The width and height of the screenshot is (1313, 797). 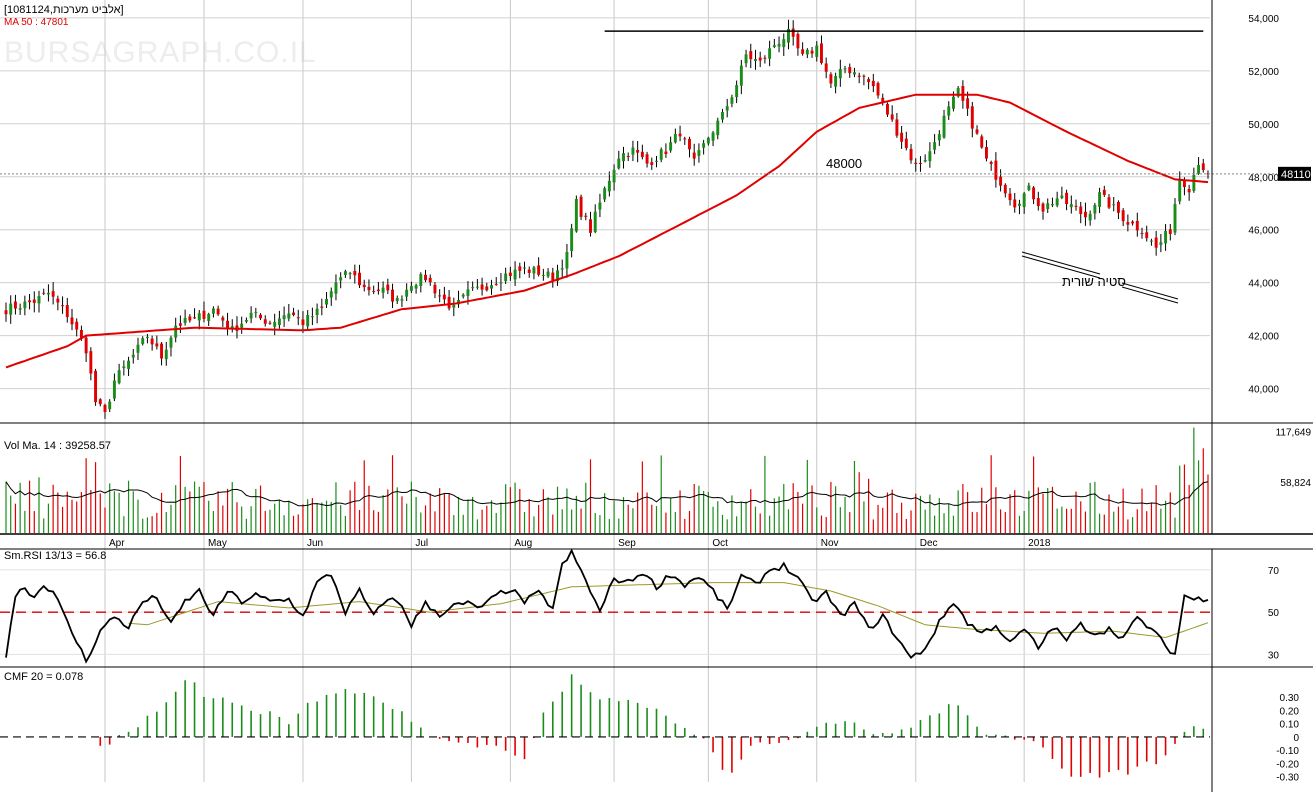 I want to click on price-tick-label: 44,000, so click(x=1263, y=284).